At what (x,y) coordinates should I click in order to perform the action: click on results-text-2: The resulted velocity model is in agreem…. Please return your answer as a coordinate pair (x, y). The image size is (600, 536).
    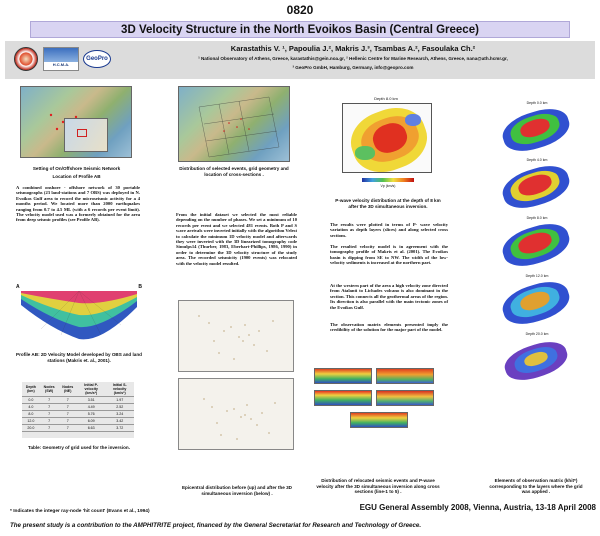
    Looking at the image, I should click on (389, 255).